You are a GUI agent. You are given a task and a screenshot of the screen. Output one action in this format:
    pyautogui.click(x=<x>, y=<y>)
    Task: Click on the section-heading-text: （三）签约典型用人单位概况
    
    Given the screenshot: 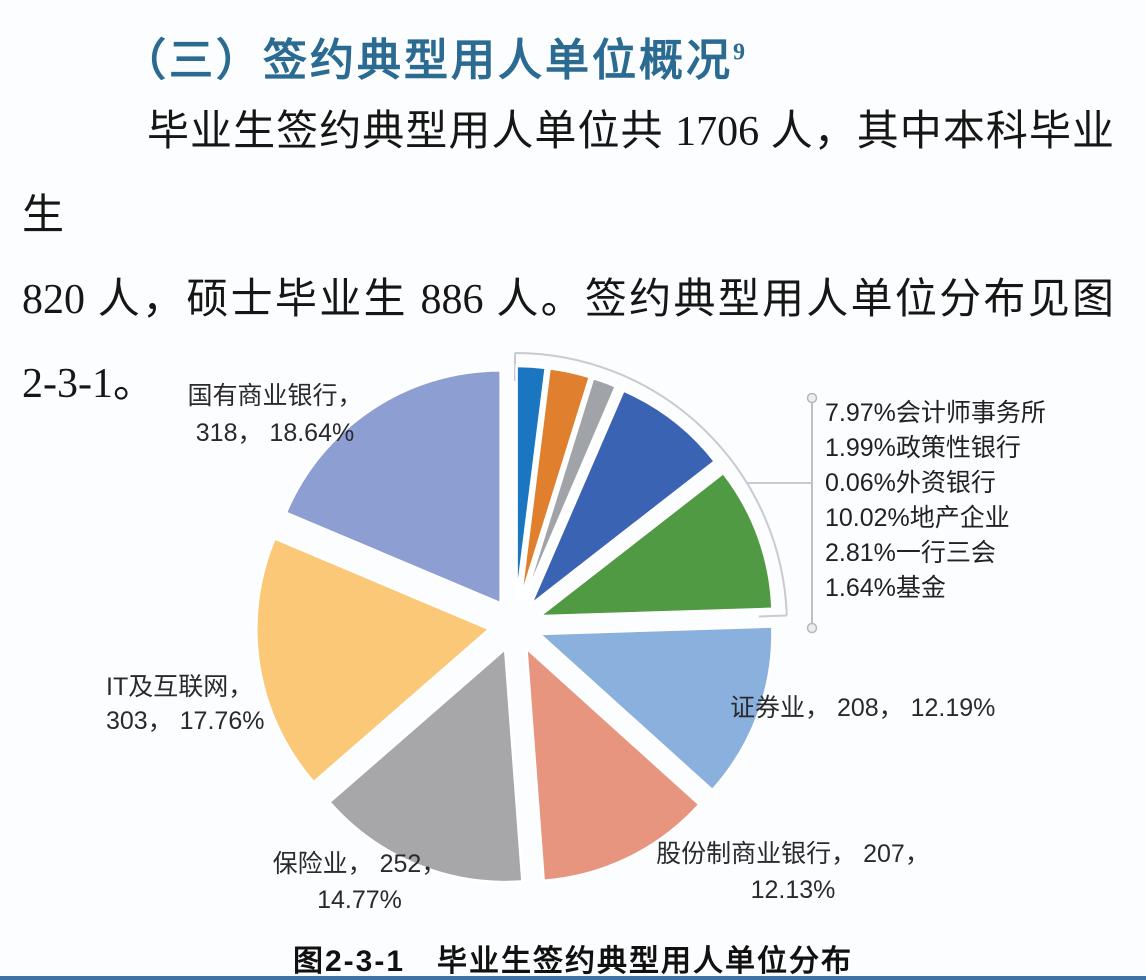 What is the action you would take?
    pyautogui.click(x=427, y=60)
    